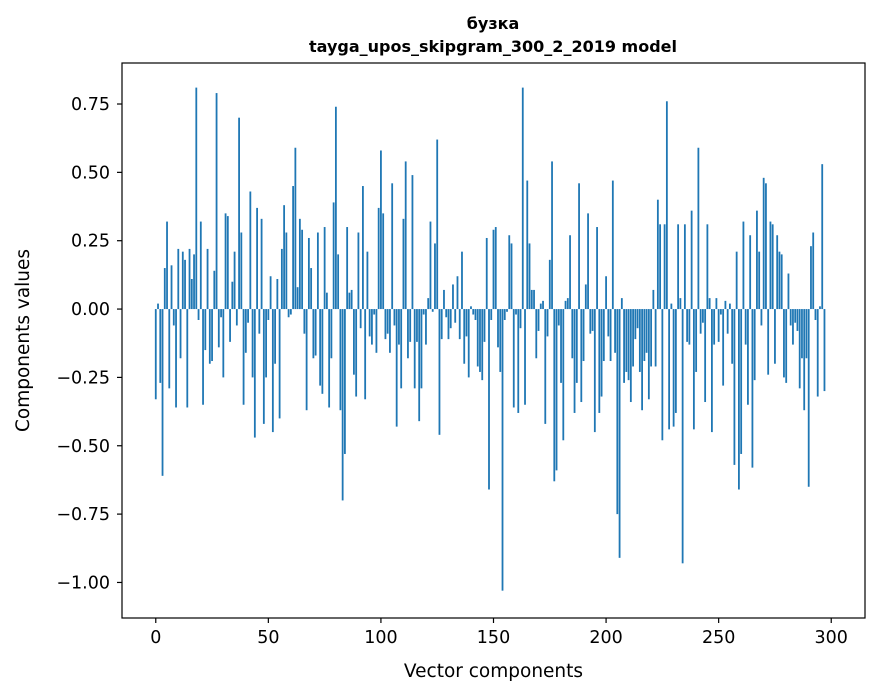  What do you see at coordinates (83, 447) in the screenshot?
I see `y-tick-label: −0.50` at bounding box center [83, 447].